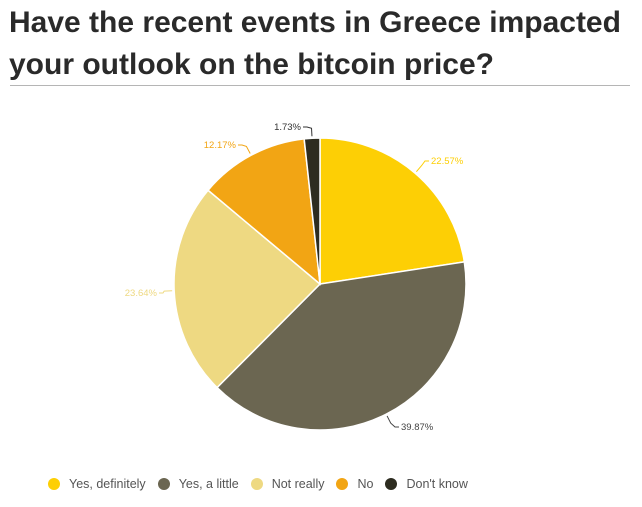 This screenshot has height=507, width=642. I want to click on legend-swatch-no, so click(342, 484).